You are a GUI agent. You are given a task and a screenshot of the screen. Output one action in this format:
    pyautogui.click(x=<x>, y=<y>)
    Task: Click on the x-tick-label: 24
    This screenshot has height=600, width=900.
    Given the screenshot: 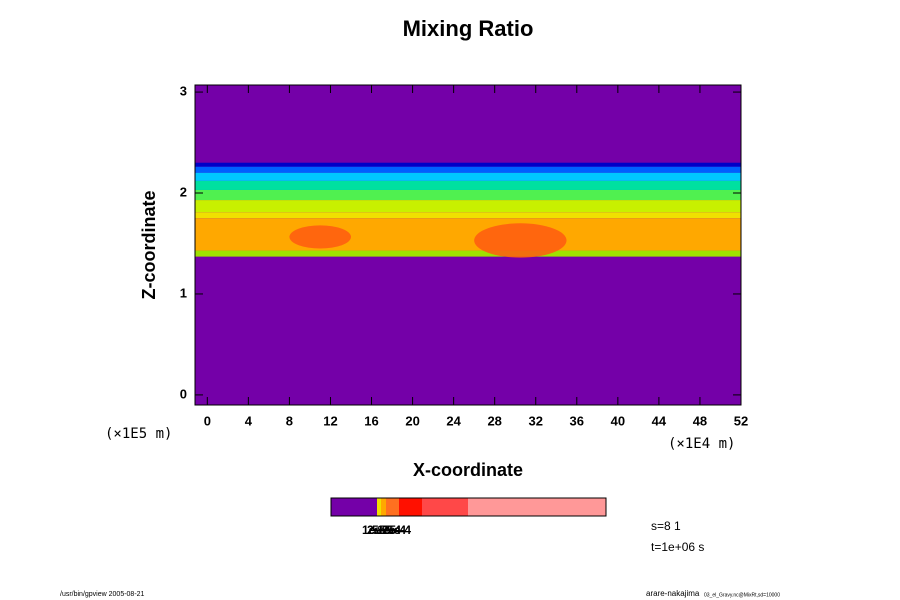 What is the action you would take?
    pyautogui.click(x=453, y=420)
    